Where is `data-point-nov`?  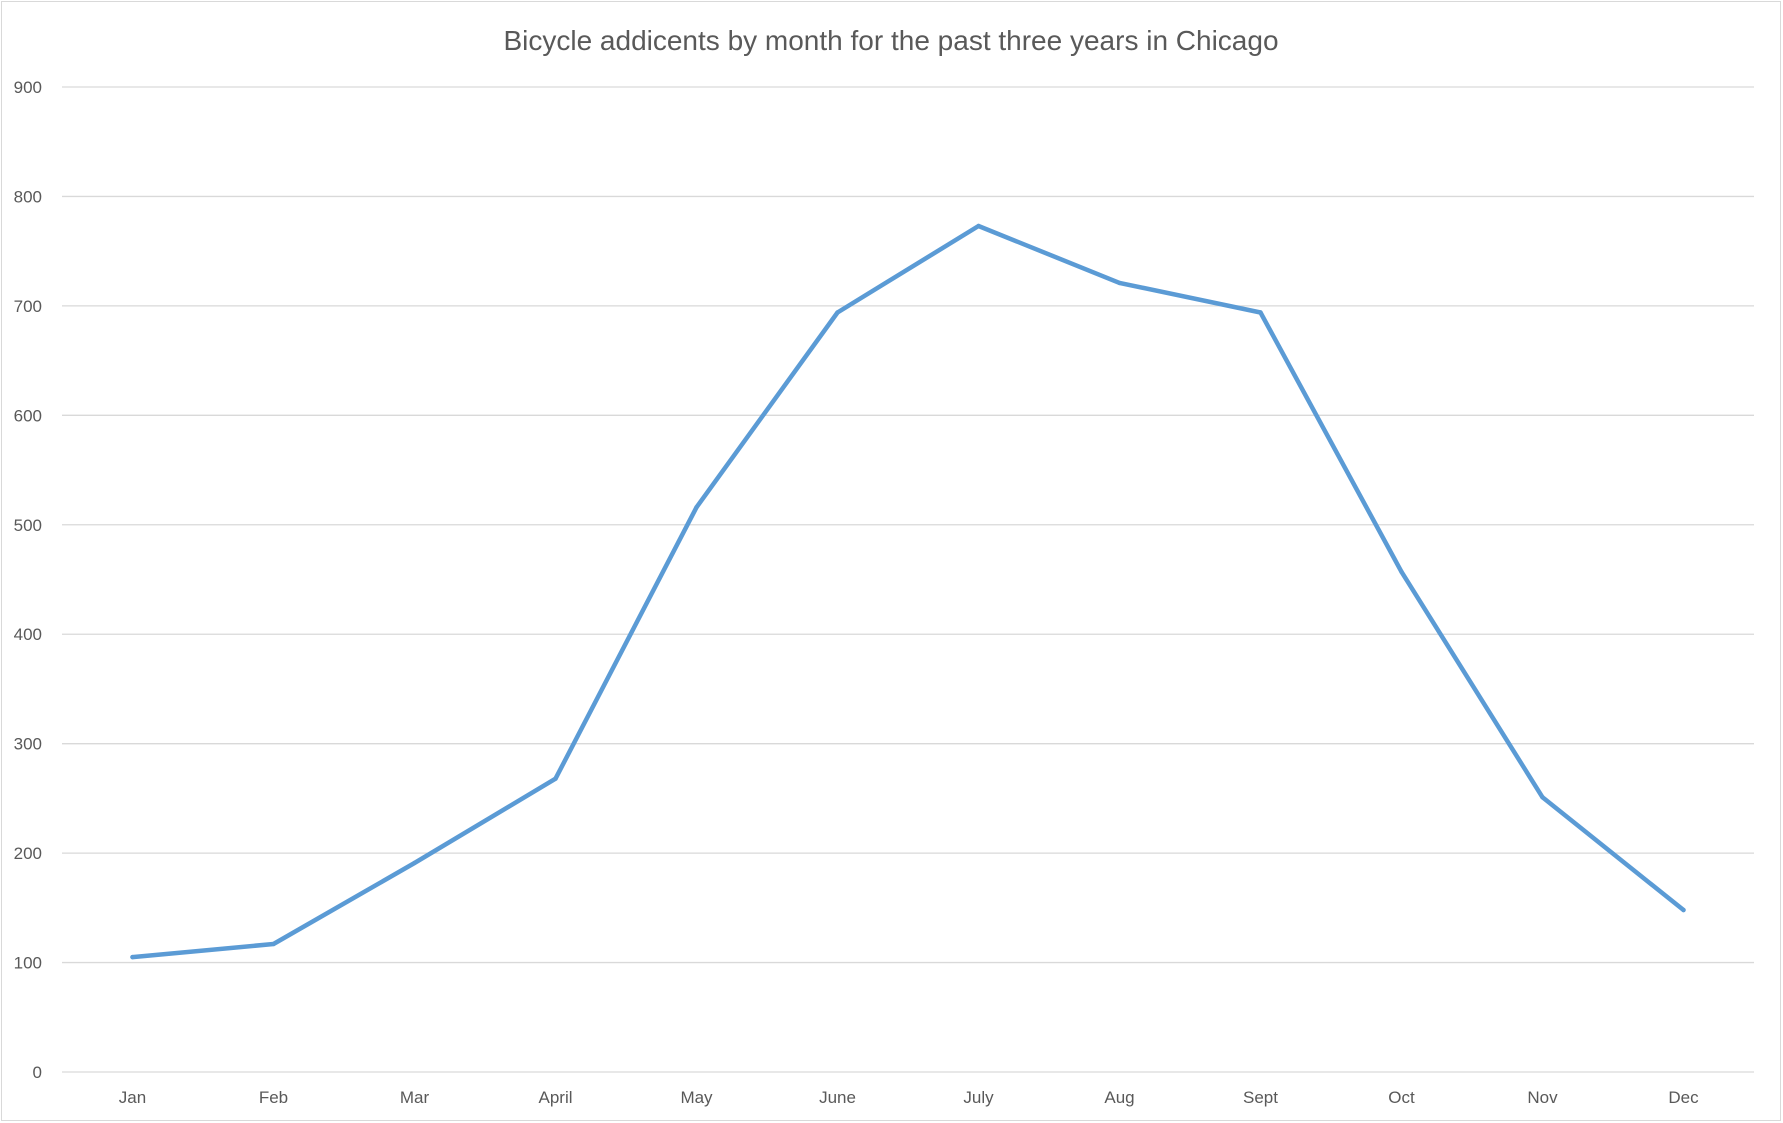
data-point-nov is located at coordinates (1542, 797).